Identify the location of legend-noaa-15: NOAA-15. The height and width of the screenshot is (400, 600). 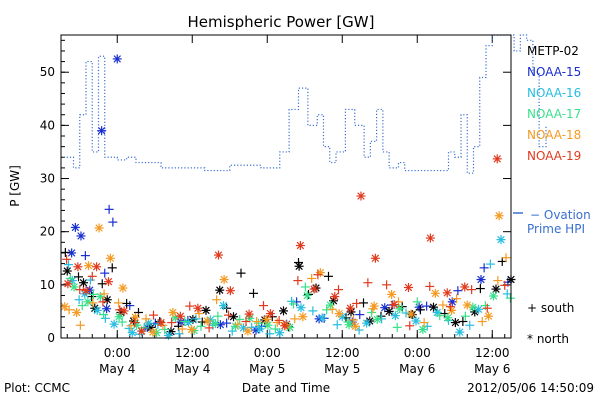
(554, 72).